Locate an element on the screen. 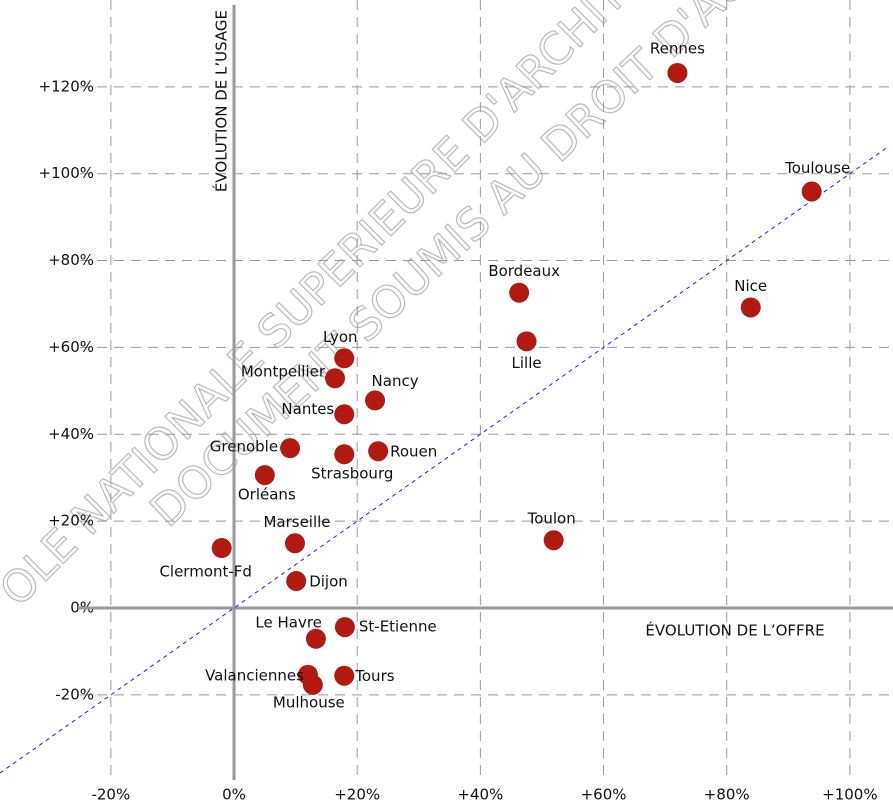 The image size is (893, 805). point-label: Lille is located at coordinates (527, 363).